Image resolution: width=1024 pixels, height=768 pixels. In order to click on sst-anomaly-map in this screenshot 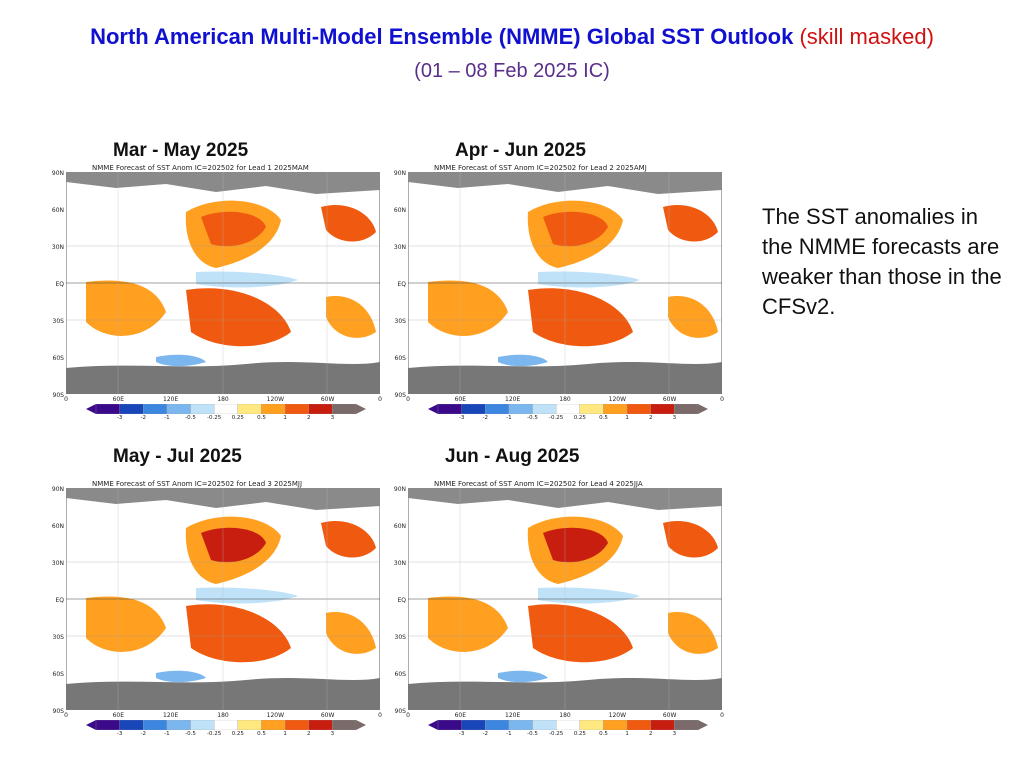, I will do `click(223, 283)`.